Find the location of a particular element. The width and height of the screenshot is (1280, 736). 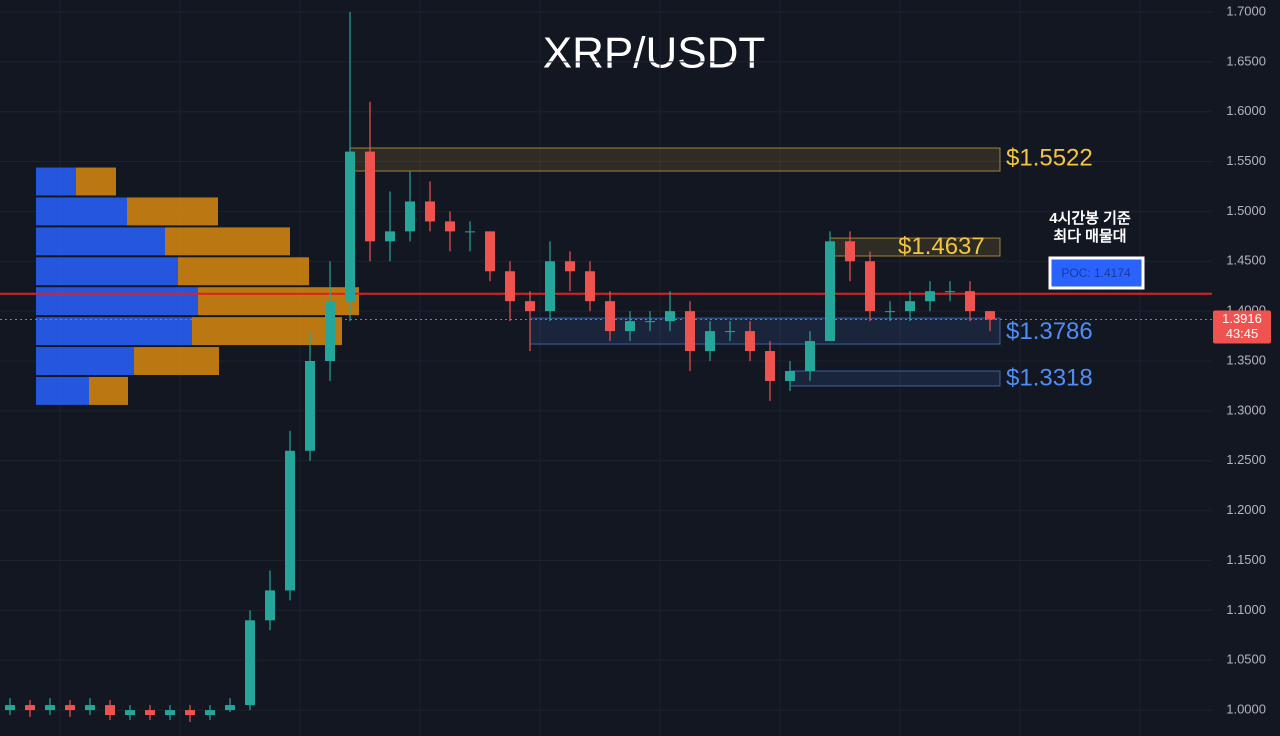

current-price-label: 1.3916 is located at coordinates (1242, 318).